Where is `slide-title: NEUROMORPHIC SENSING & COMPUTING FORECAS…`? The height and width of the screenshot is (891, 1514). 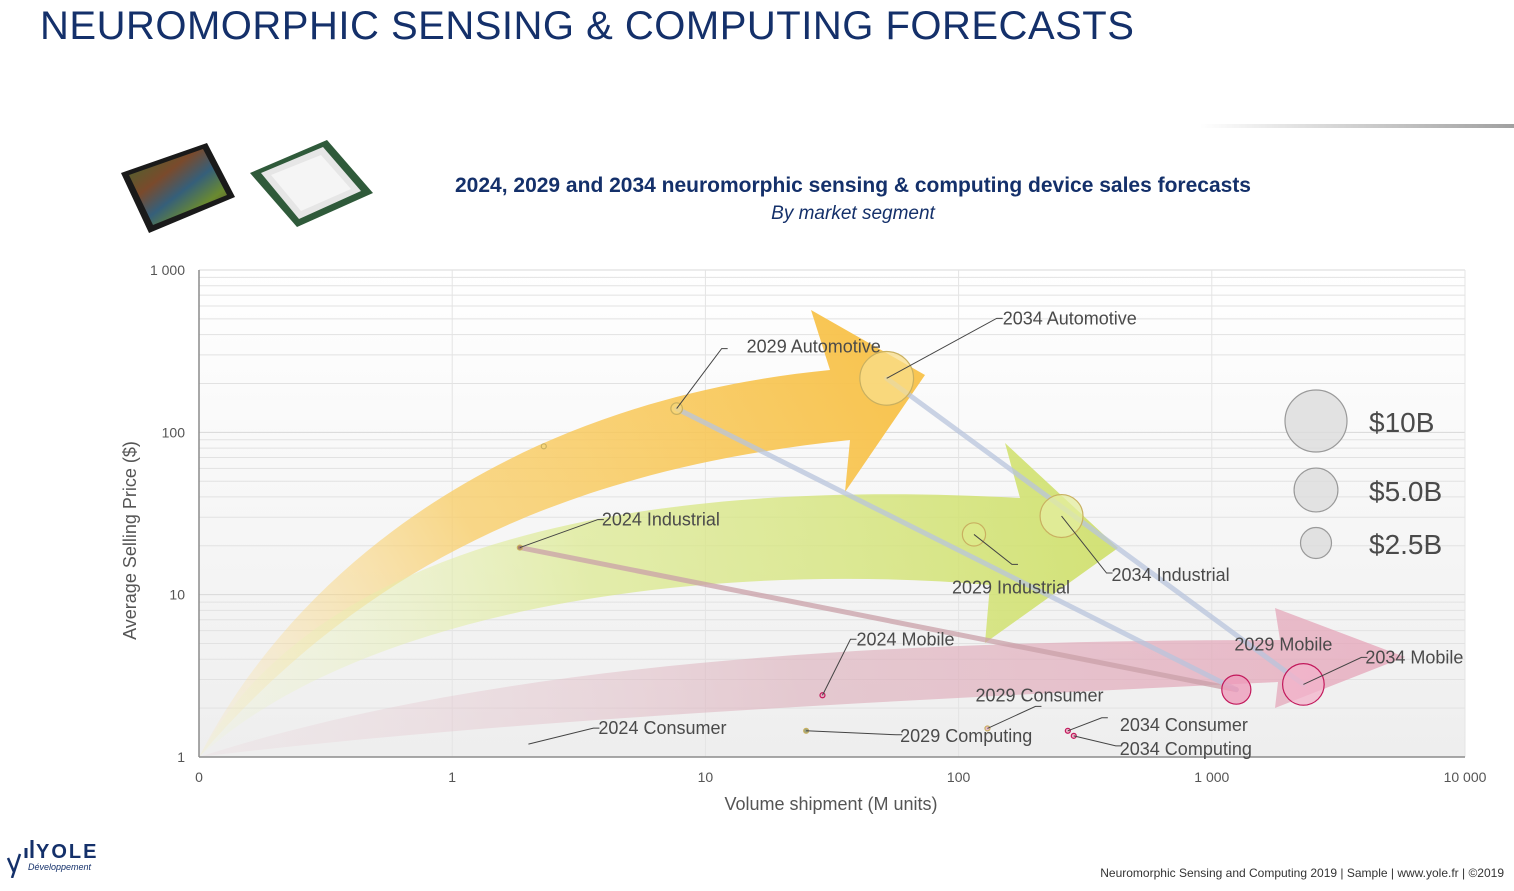
slide-title: NEUROMORPHIC SENSING & COMPUTING FORECAS… is located at coordinates (587, 26).